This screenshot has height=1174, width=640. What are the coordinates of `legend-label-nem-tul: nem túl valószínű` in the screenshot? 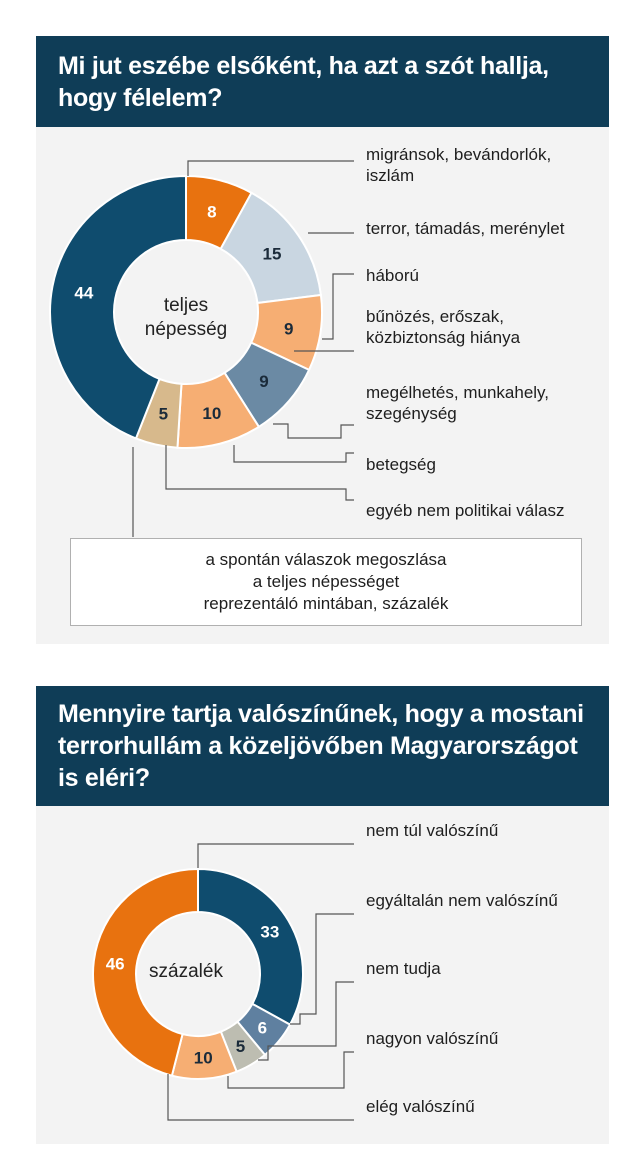 It's located at (432, 830).